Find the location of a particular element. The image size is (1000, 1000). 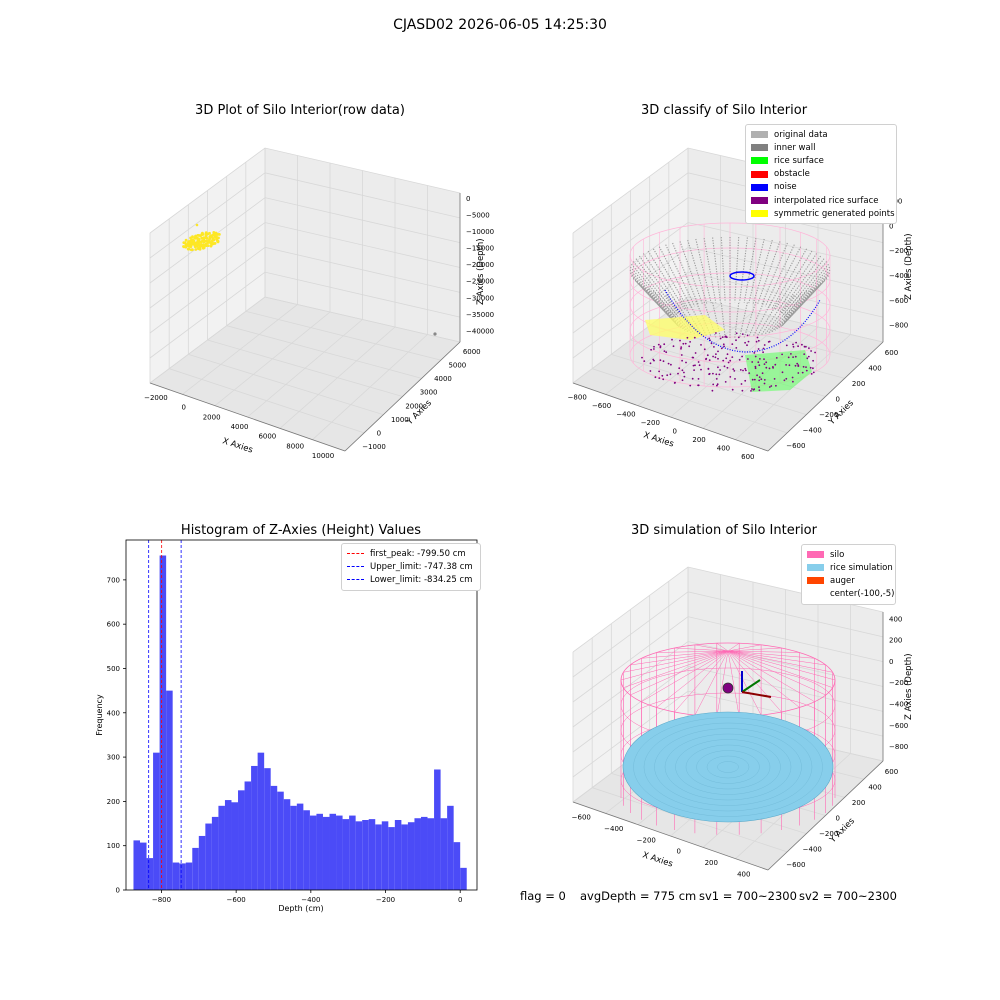

rice-mesh-ring is located at coordinates (728, 767).